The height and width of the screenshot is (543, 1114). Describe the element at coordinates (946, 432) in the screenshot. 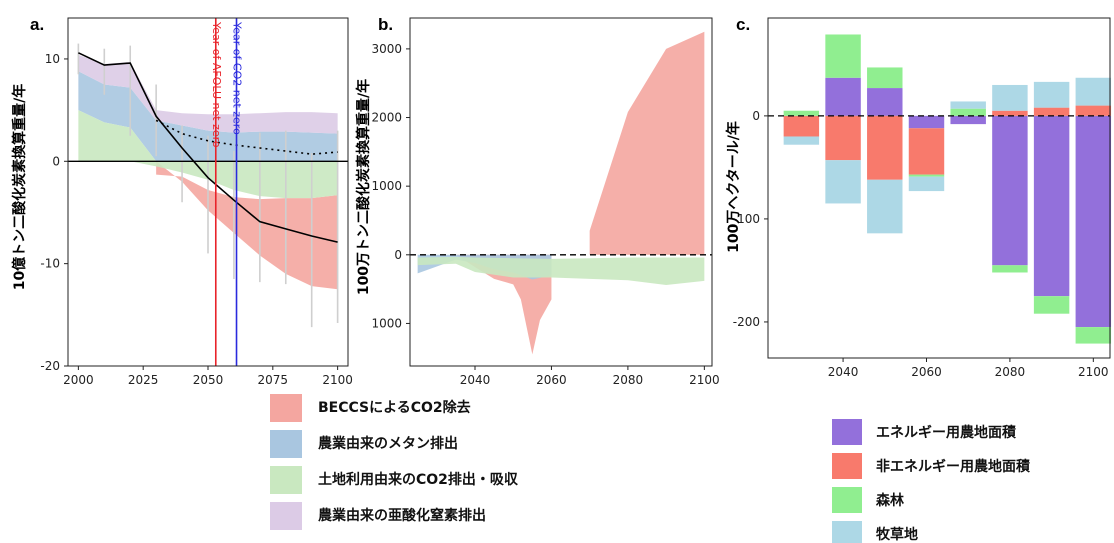

I see `legend-label: エネルギー用農地面積` at that location.